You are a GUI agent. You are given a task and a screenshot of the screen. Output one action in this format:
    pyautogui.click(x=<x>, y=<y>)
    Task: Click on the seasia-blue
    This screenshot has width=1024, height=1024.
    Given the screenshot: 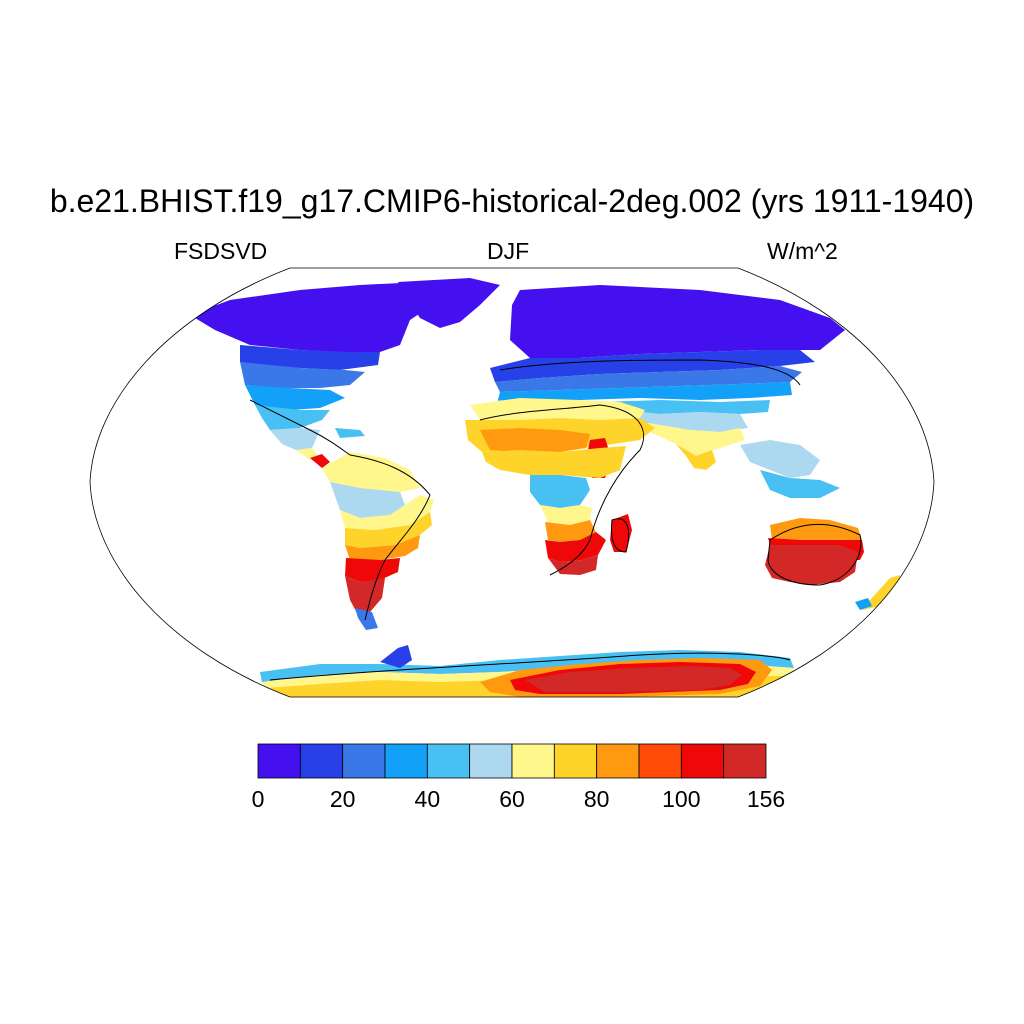 What is the action you would take?
    pyautogui.click(x=800, y=484)
    